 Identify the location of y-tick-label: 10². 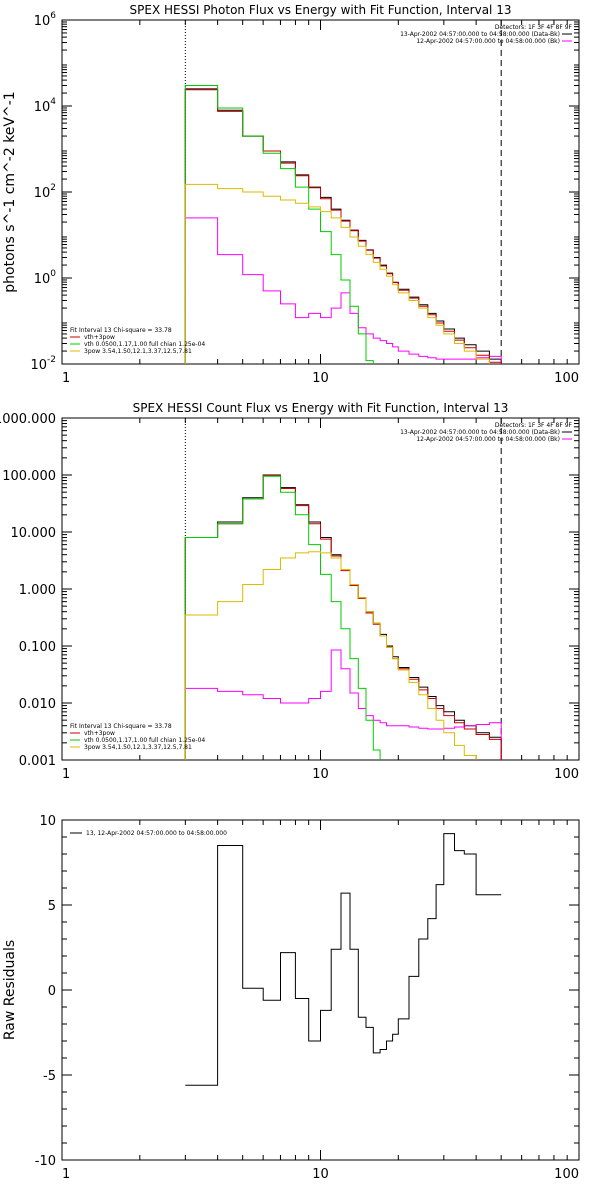
(45, 192).